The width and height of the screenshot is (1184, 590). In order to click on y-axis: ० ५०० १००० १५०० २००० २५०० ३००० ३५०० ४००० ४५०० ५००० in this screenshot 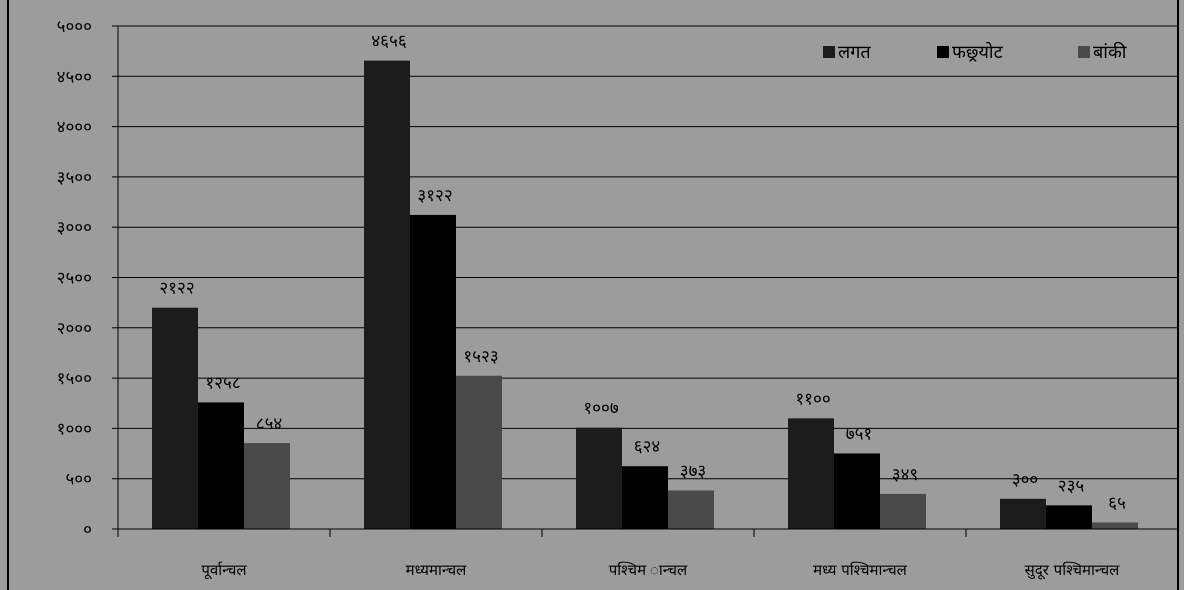, I will do `click(88, 278)`.